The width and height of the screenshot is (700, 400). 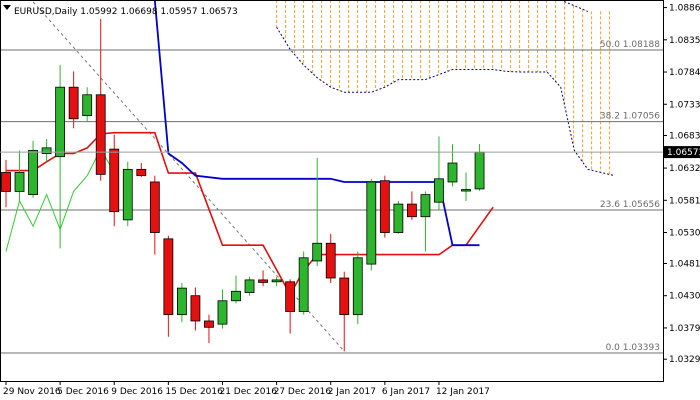 I want to click on y-tick-label: 1.08350, so click(x=684, y=41).